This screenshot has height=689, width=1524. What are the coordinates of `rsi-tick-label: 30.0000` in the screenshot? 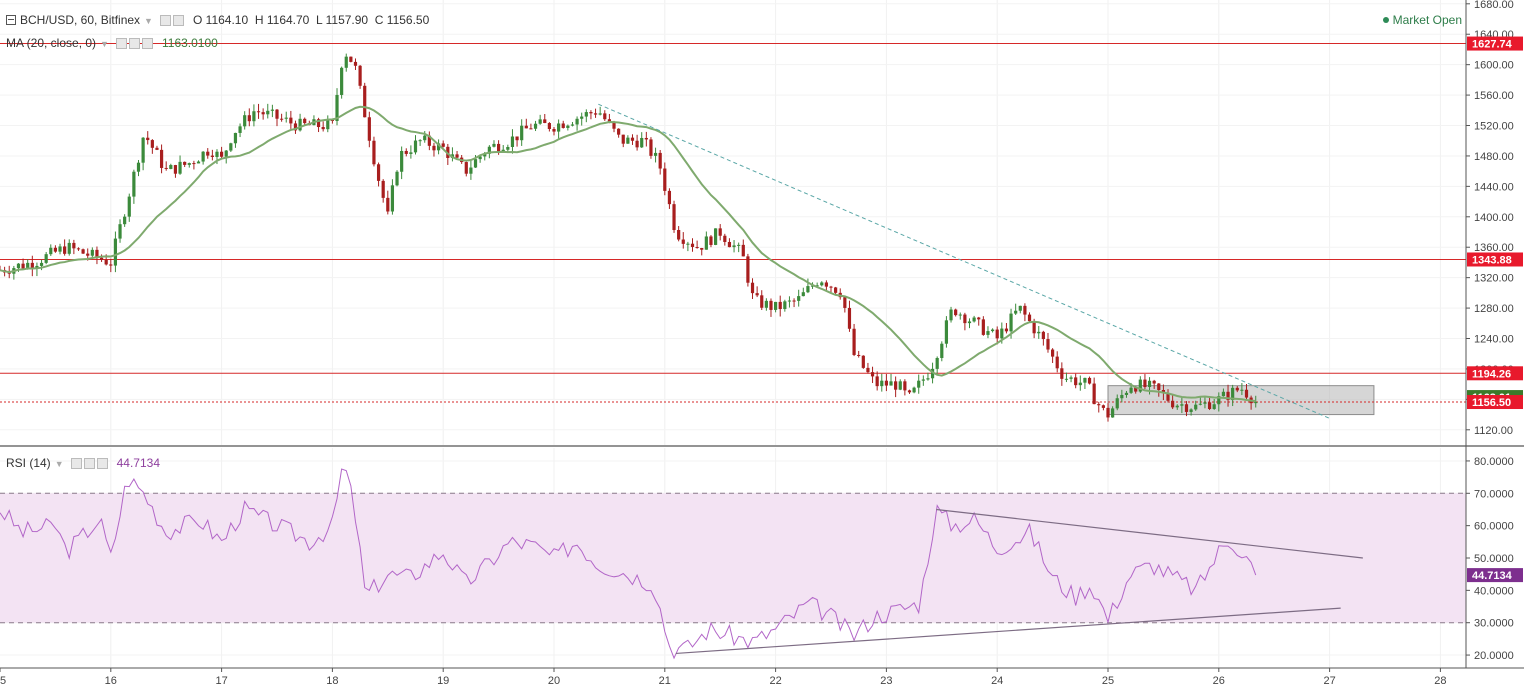 It's located at (1494, 624).